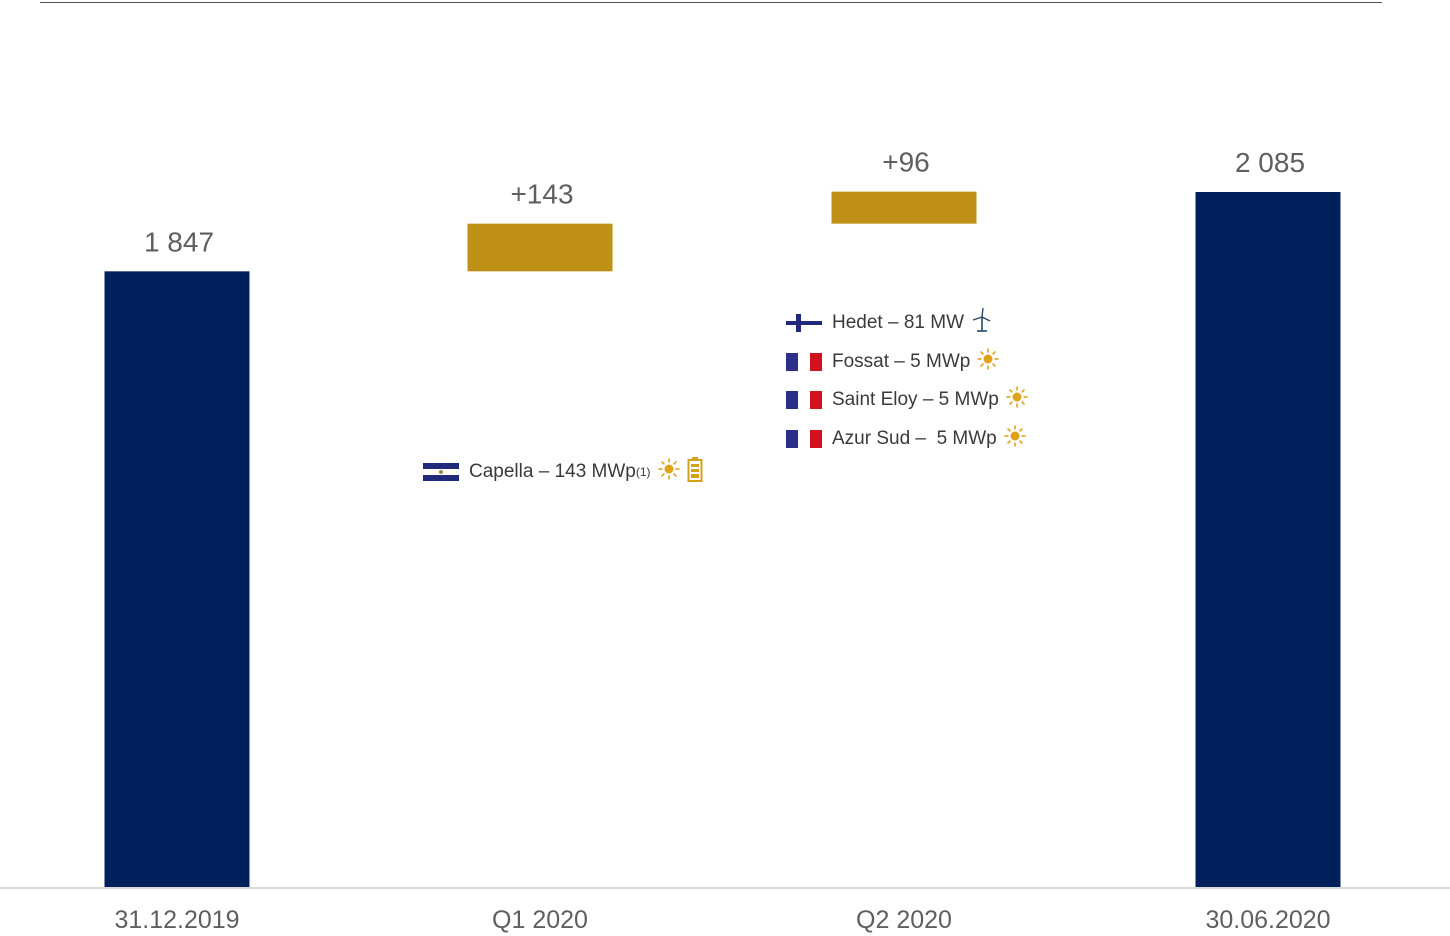  Describe the element at coordinates (906, 162) in the screenshot. I see `value-label: +96` at that location.